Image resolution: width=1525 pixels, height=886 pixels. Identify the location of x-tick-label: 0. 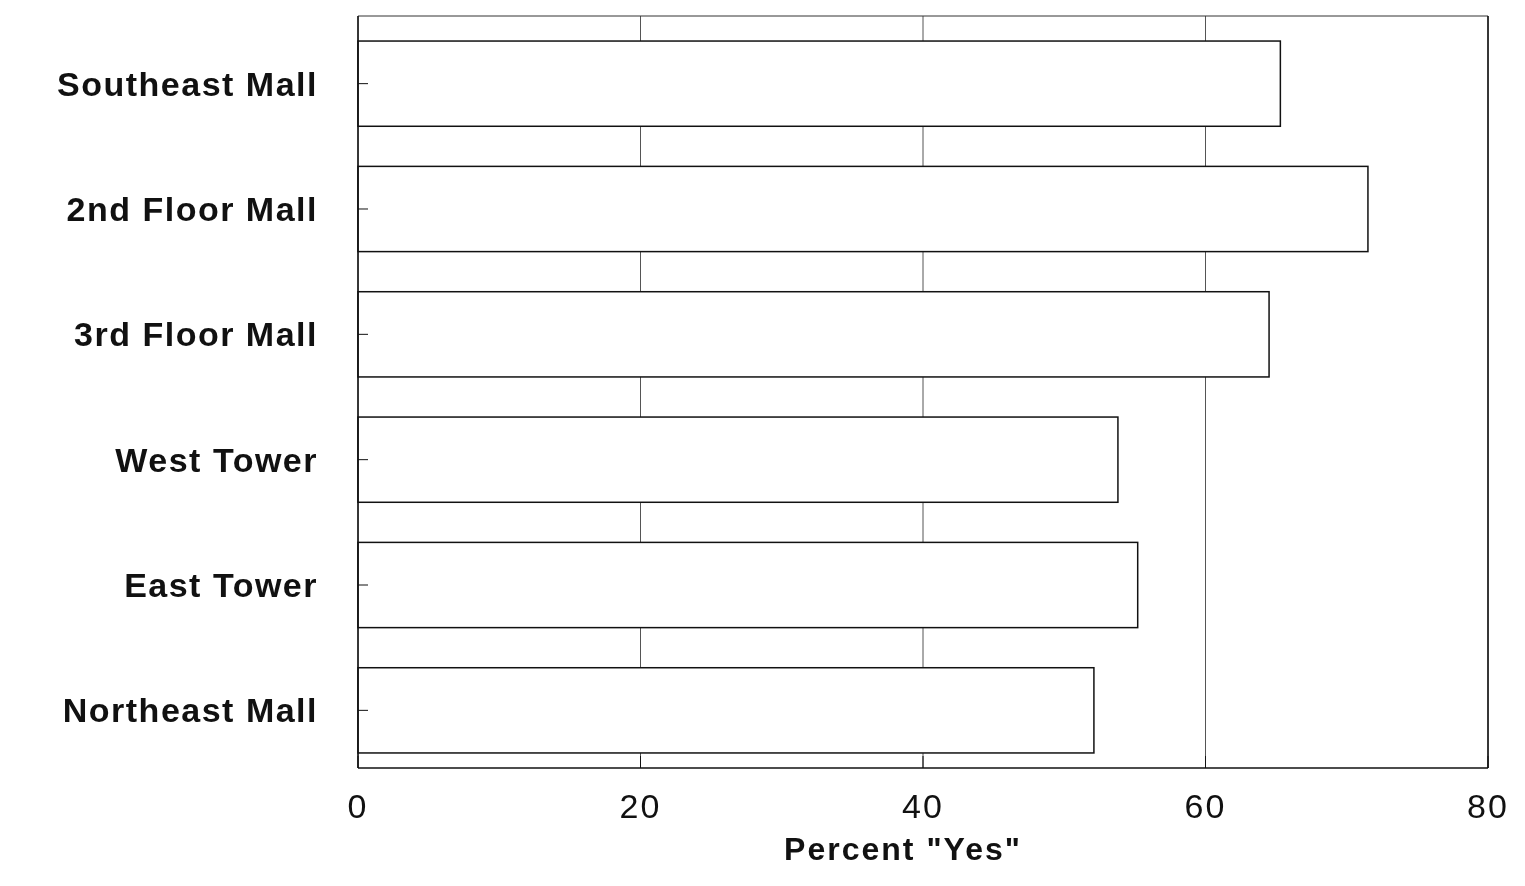
(358, 806).